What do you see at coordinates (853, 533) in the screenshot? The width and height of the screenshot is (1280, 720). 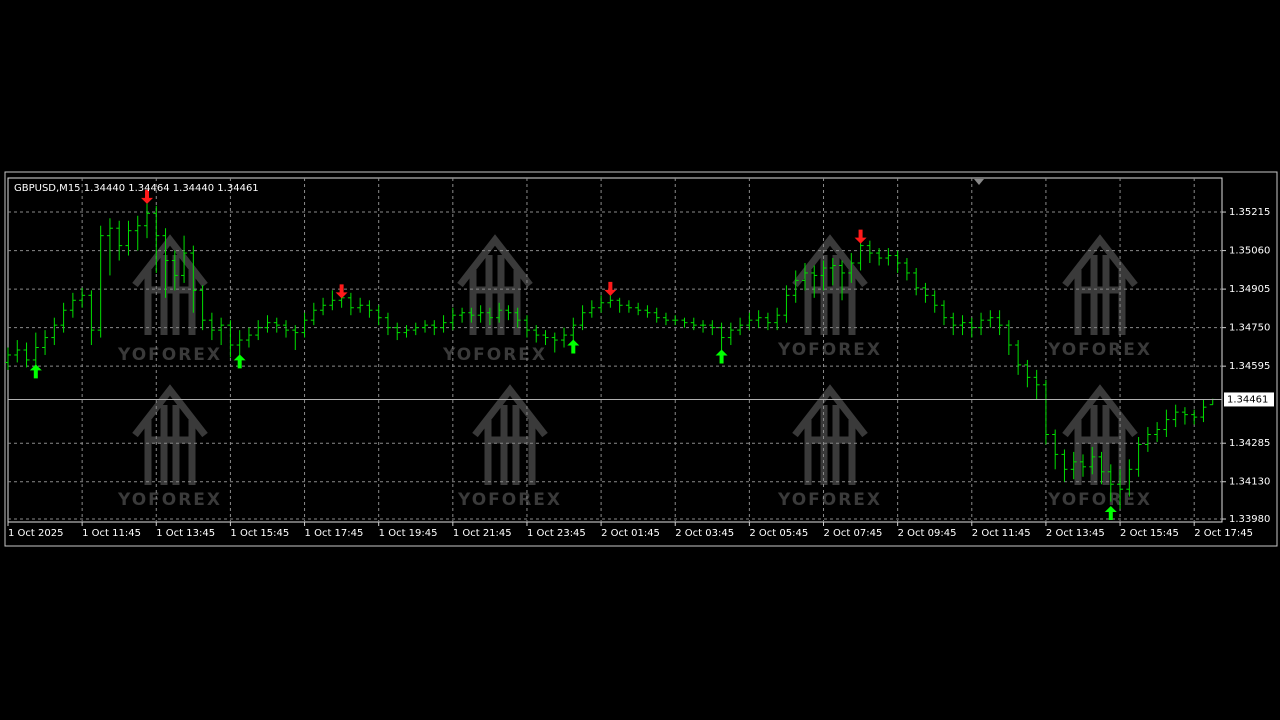 I see `x-tick-label: 2 Oct 07:45` at bounding box center [853, 533].